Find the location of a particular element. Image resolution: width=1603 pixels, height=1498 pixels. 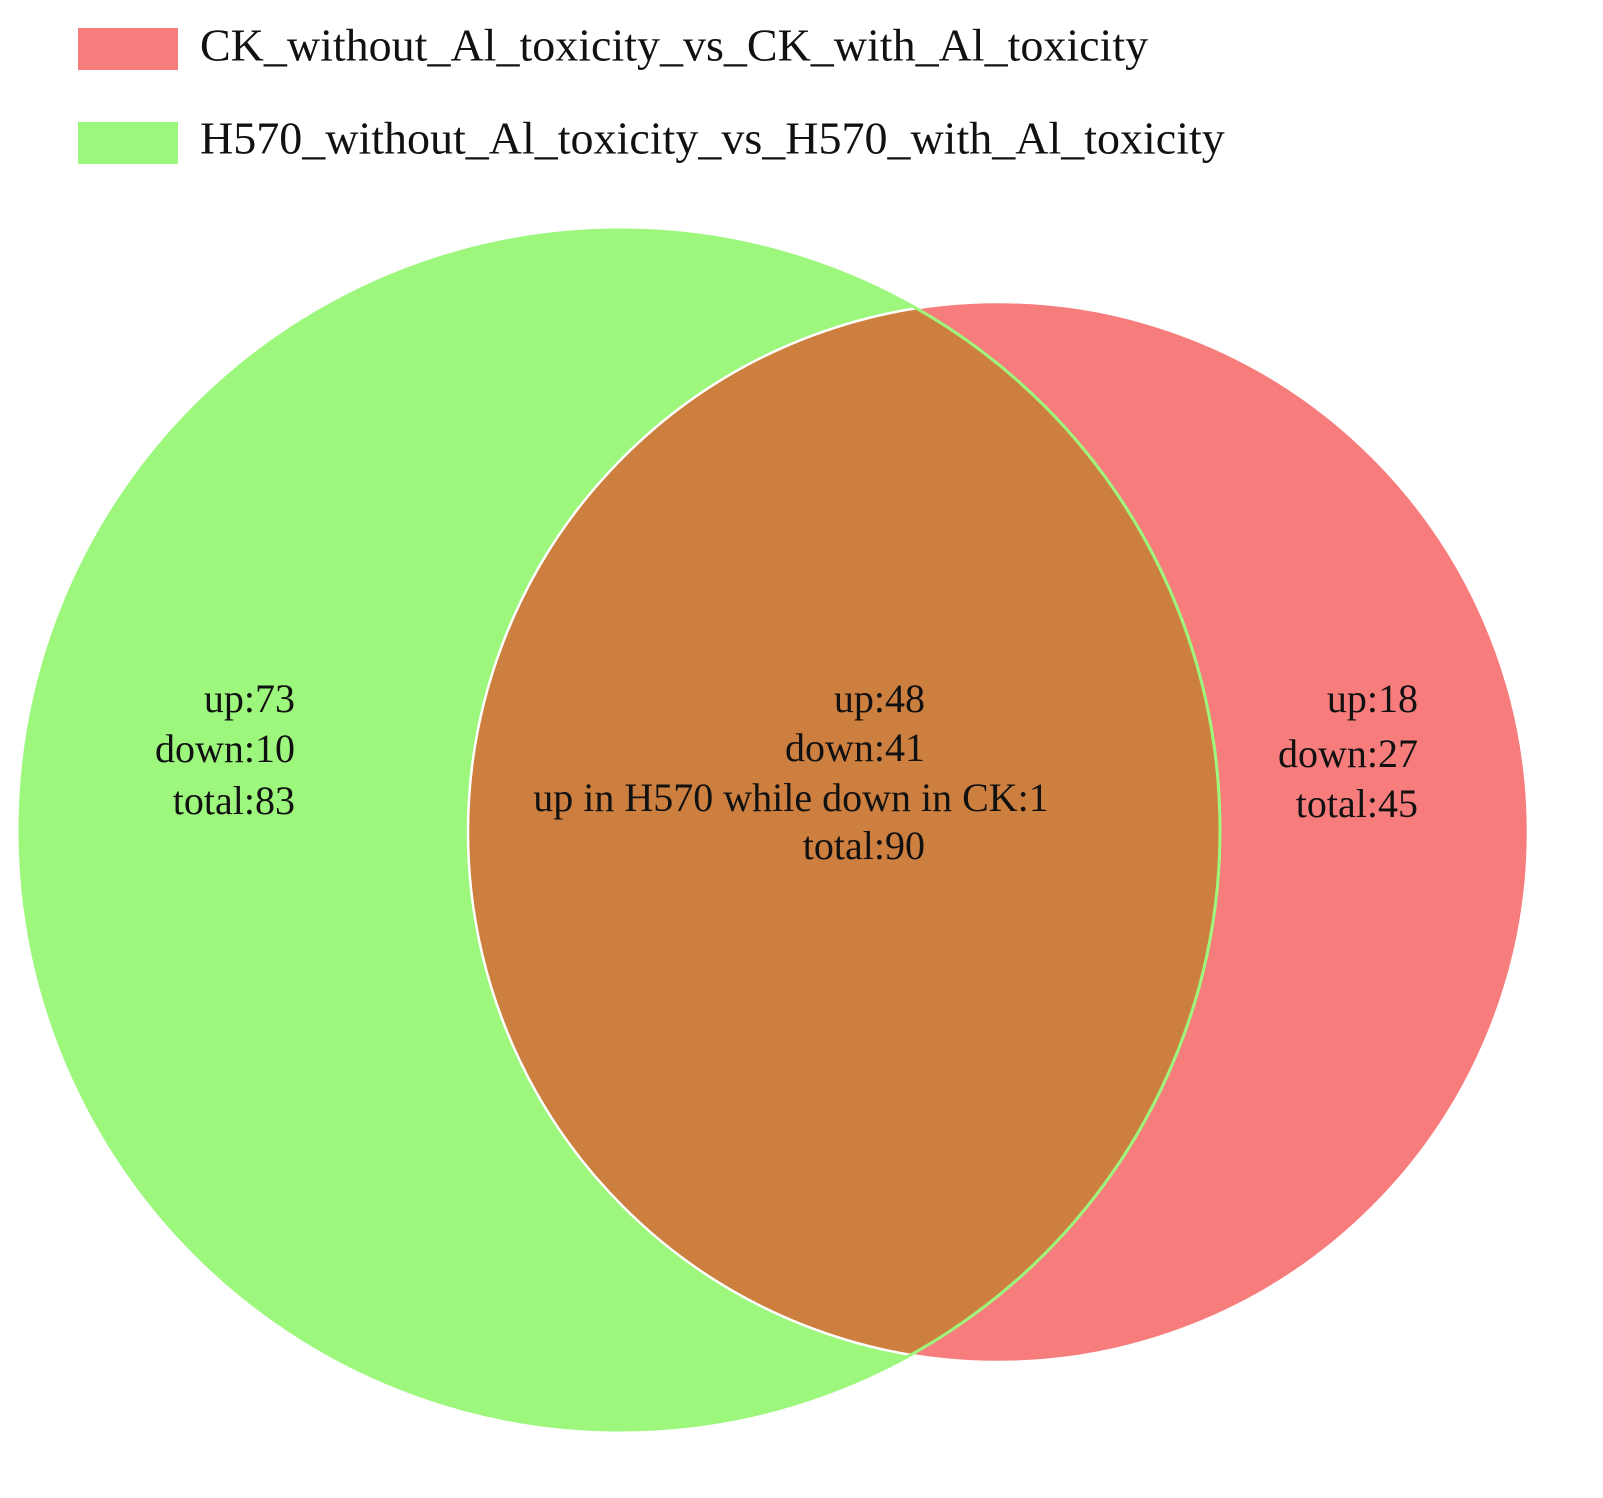

region-label: down:10 is located at coordinates (225, 748).